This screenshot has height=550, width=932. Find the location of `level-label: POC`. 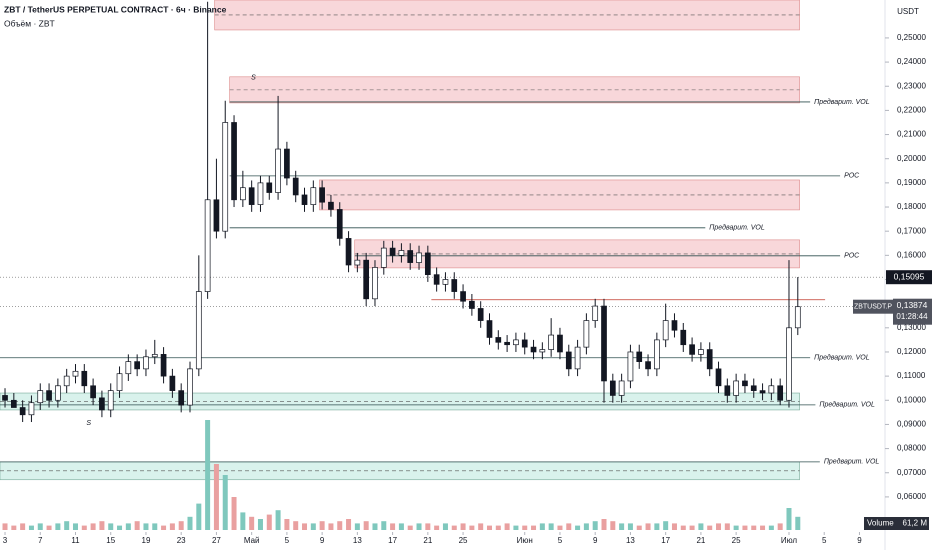

level-label: POC is located at coordinates (852, 176).